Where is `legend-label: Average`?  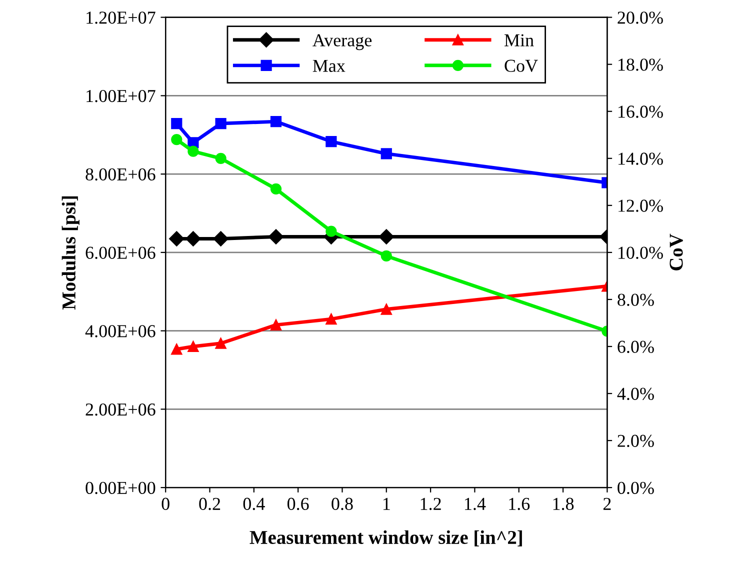
legend-label: Average is located at coordinates (342, 42).